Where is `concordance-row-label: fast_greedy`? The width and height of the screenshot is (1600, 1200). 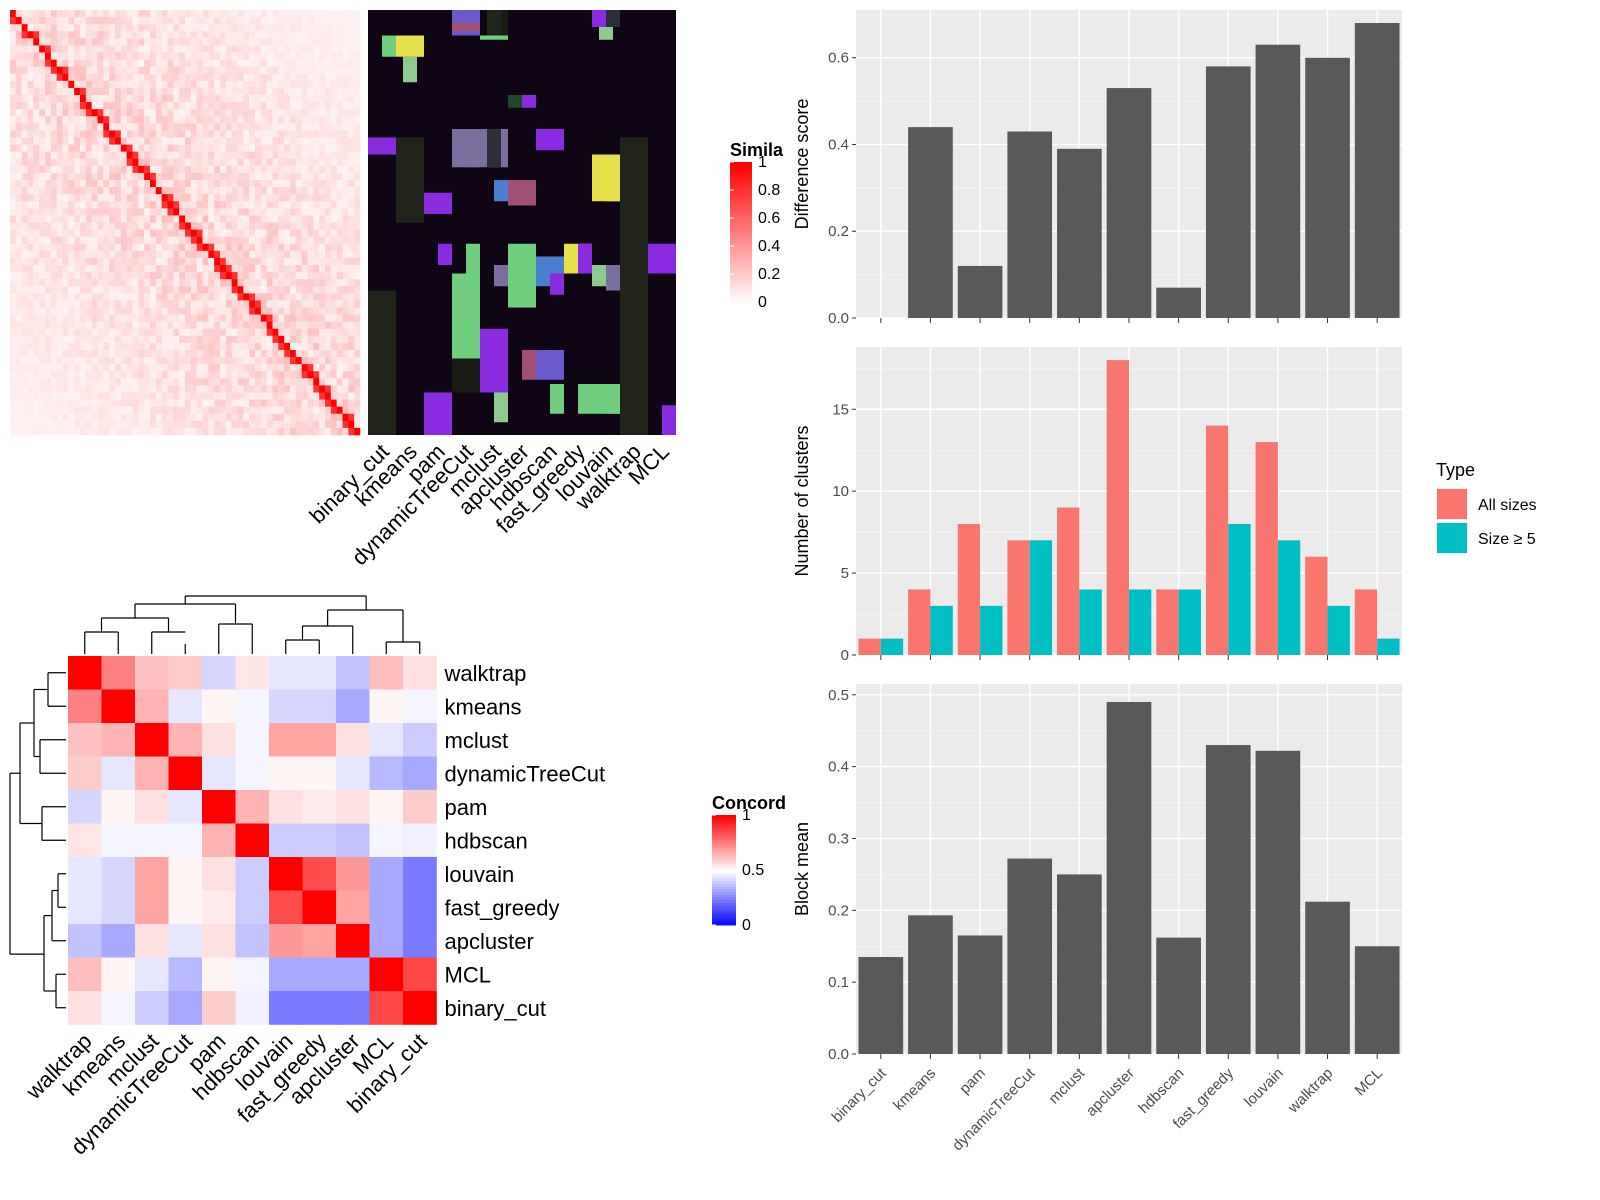
concordance-row-label: fast_greedy is located at coordinates (502, 907).